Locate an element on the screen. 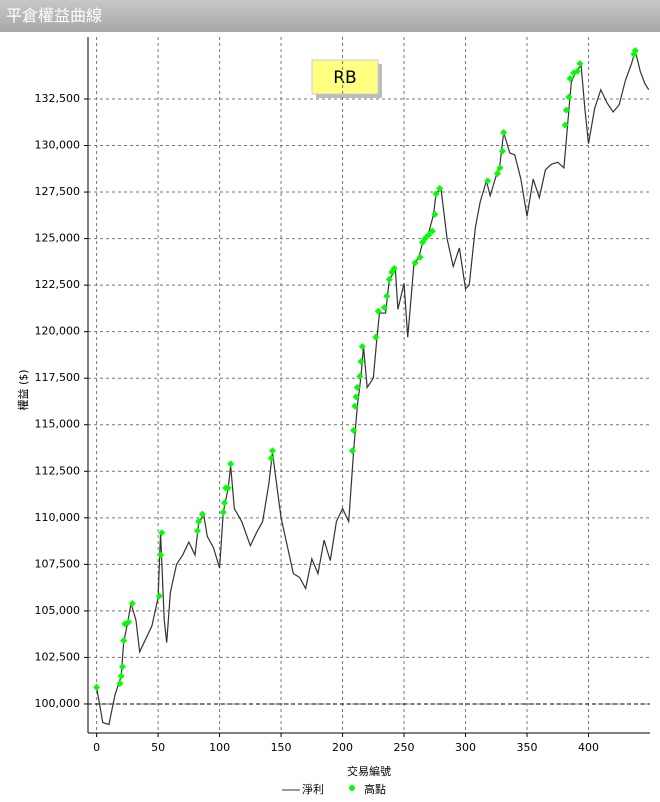 The width and height of the screenshot is (660, 802). annotation: RB is located at coordinates (344, 78).